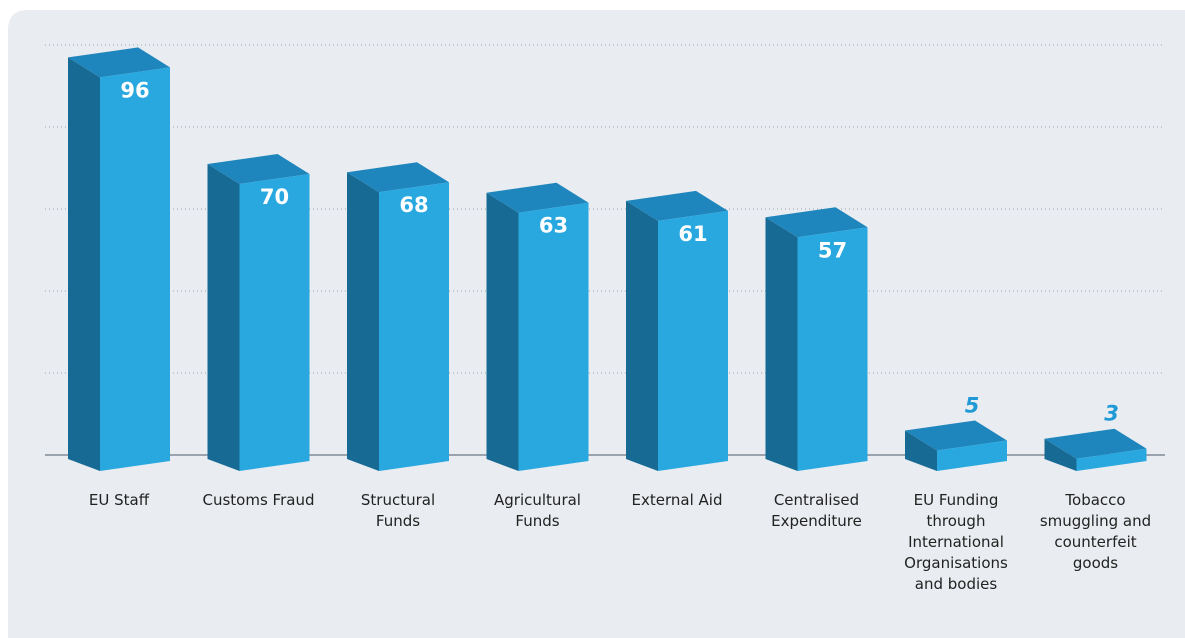 This screenshot has width=1185, height=638. I want to click on x-tick-label: Customs Fraud, so click(258, 500).